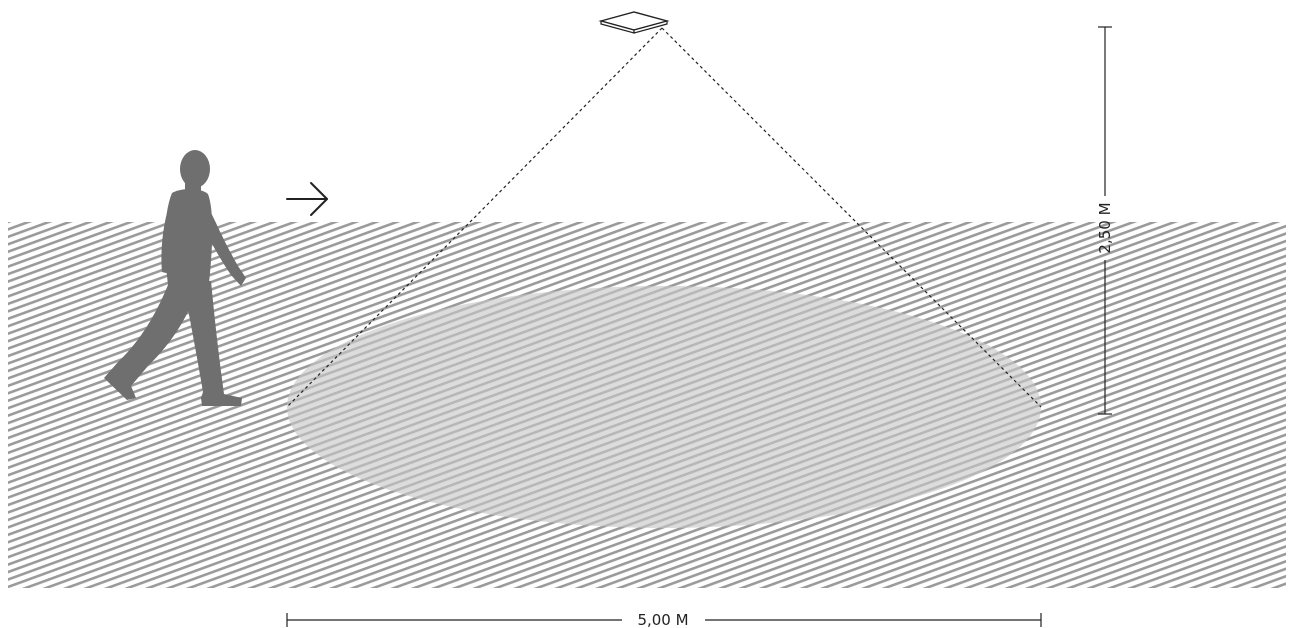  I want to click on width-dimension-label: 5,00 M, so click(662, 619).